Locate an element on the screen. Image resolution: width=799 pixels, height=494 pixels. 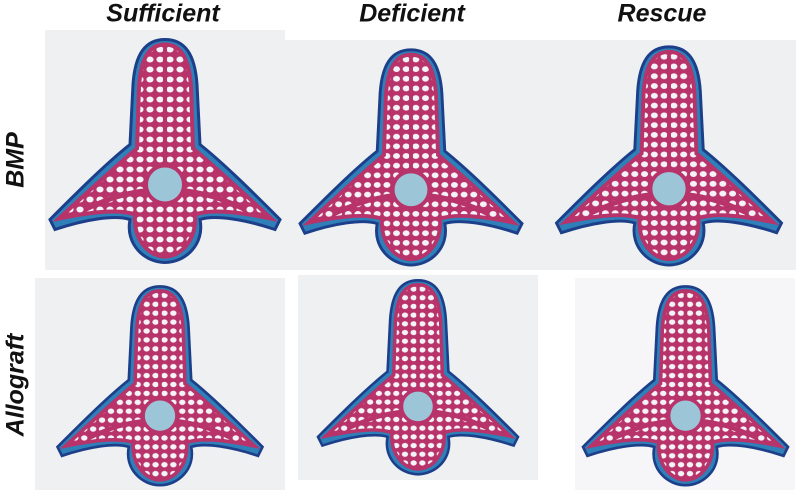
row-label: BMP is located at coordinates (16, 160).